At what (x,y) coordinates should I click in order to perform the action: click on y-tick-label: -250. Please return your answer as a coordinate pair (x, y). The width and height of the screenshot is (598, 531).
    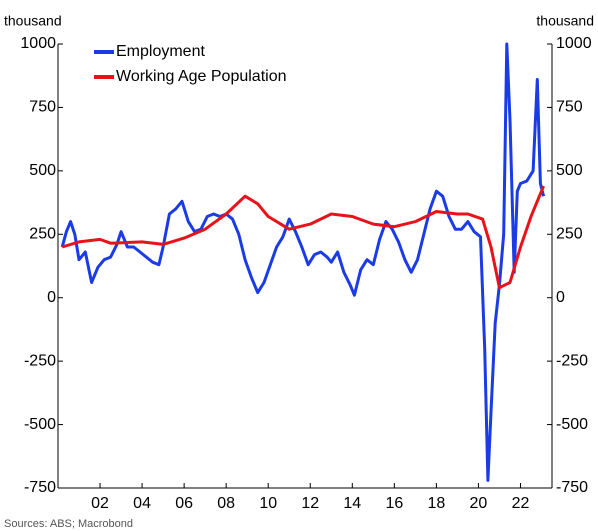
    Looking at the image, I should click on (40, 360).